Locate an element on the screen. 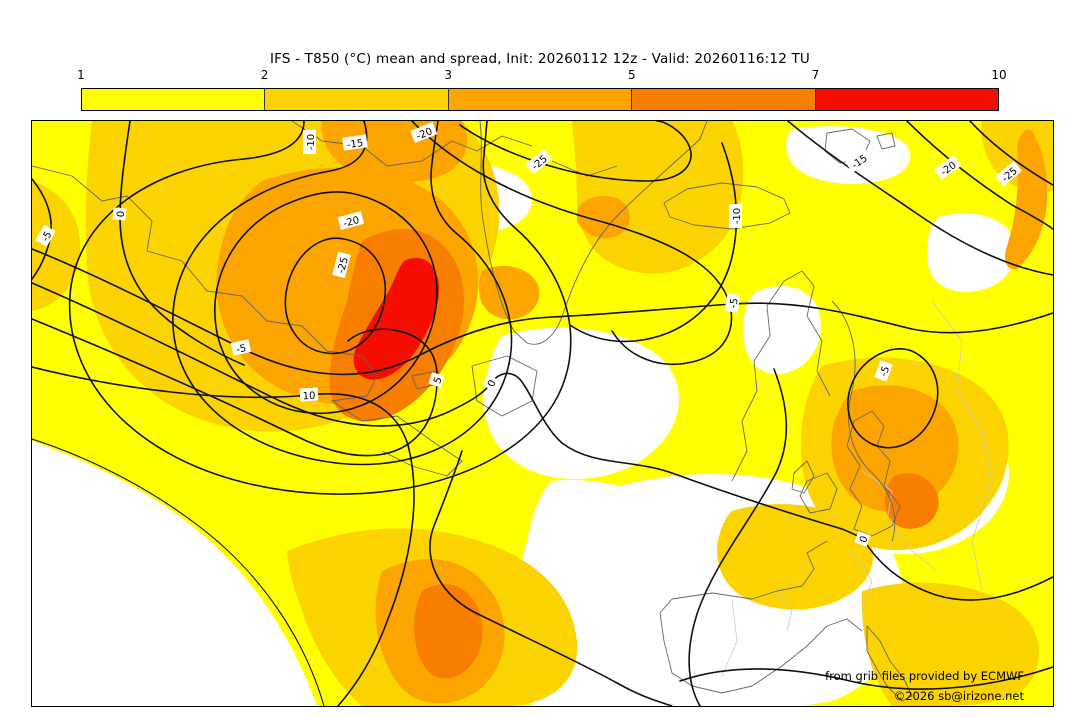  colorbar-tick: 5 is located at coordinates (631, 75).